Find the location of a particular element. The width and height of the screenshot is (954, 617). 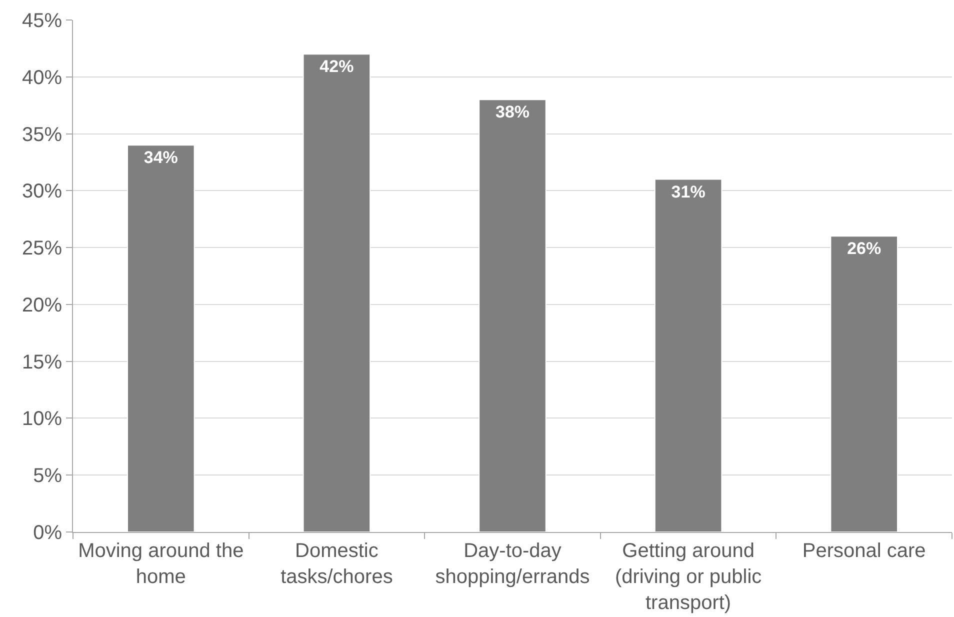

data-label: 31% is located at coordinates (688, 192).